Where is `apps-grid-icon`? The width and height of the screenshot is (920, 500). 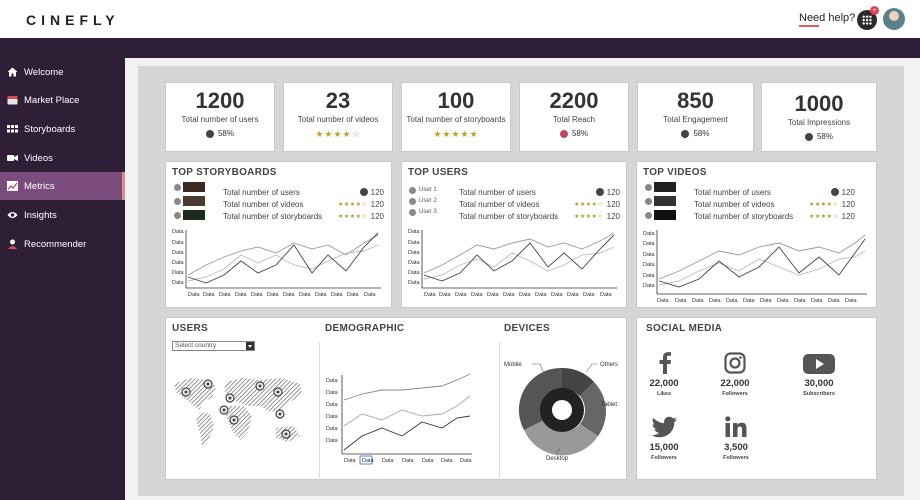 apps-grid-icon is located at coordinates (867, 20).